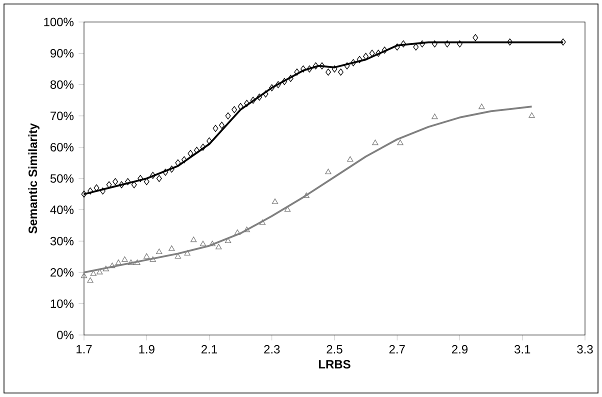 The height and width of the screenshot is (397, 602). Describe the element at coordinates (62, 241) in the screenshot. I see `y-tick-label: 30%` at that location.